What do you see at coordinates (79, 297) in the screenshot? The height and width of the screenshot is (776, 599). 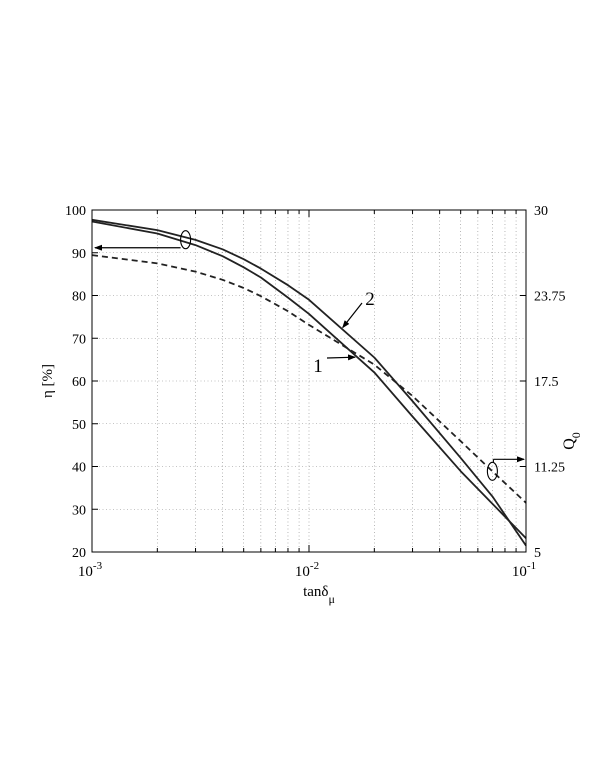 I see `y-tick-label: 80` at bounding box center [79, 297].